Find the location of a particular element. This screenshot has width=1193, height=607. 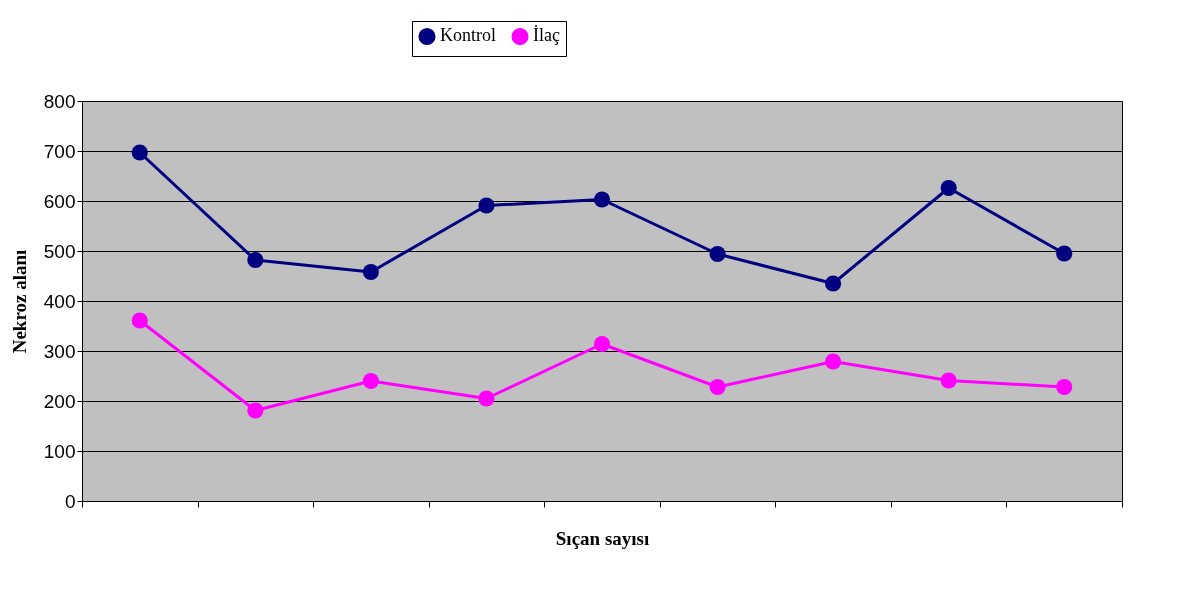

x-axis-title: Sıçan sayısı is located at coordinates (602, 538).